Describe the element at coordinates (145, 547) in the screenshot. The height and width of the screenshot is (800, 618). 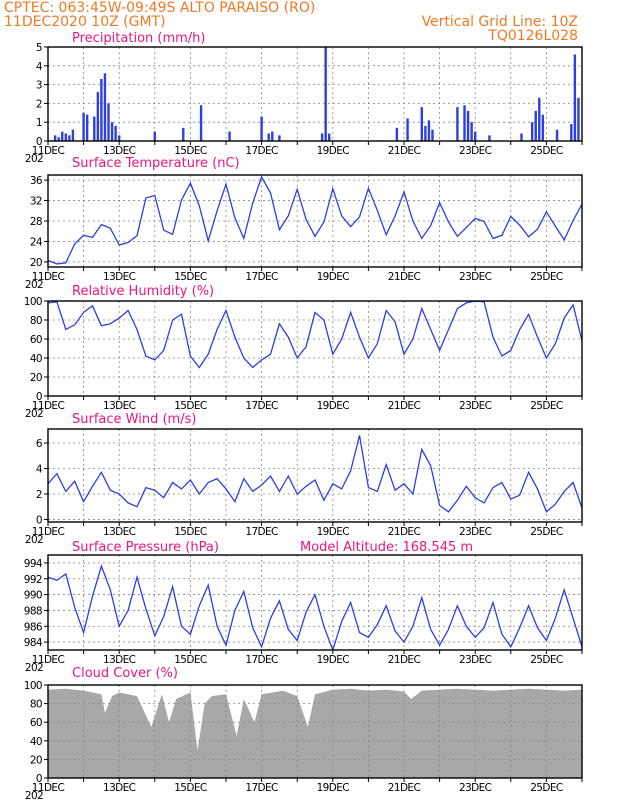
I see `pressure-title: Surface Pressure (hPa)` at that location.